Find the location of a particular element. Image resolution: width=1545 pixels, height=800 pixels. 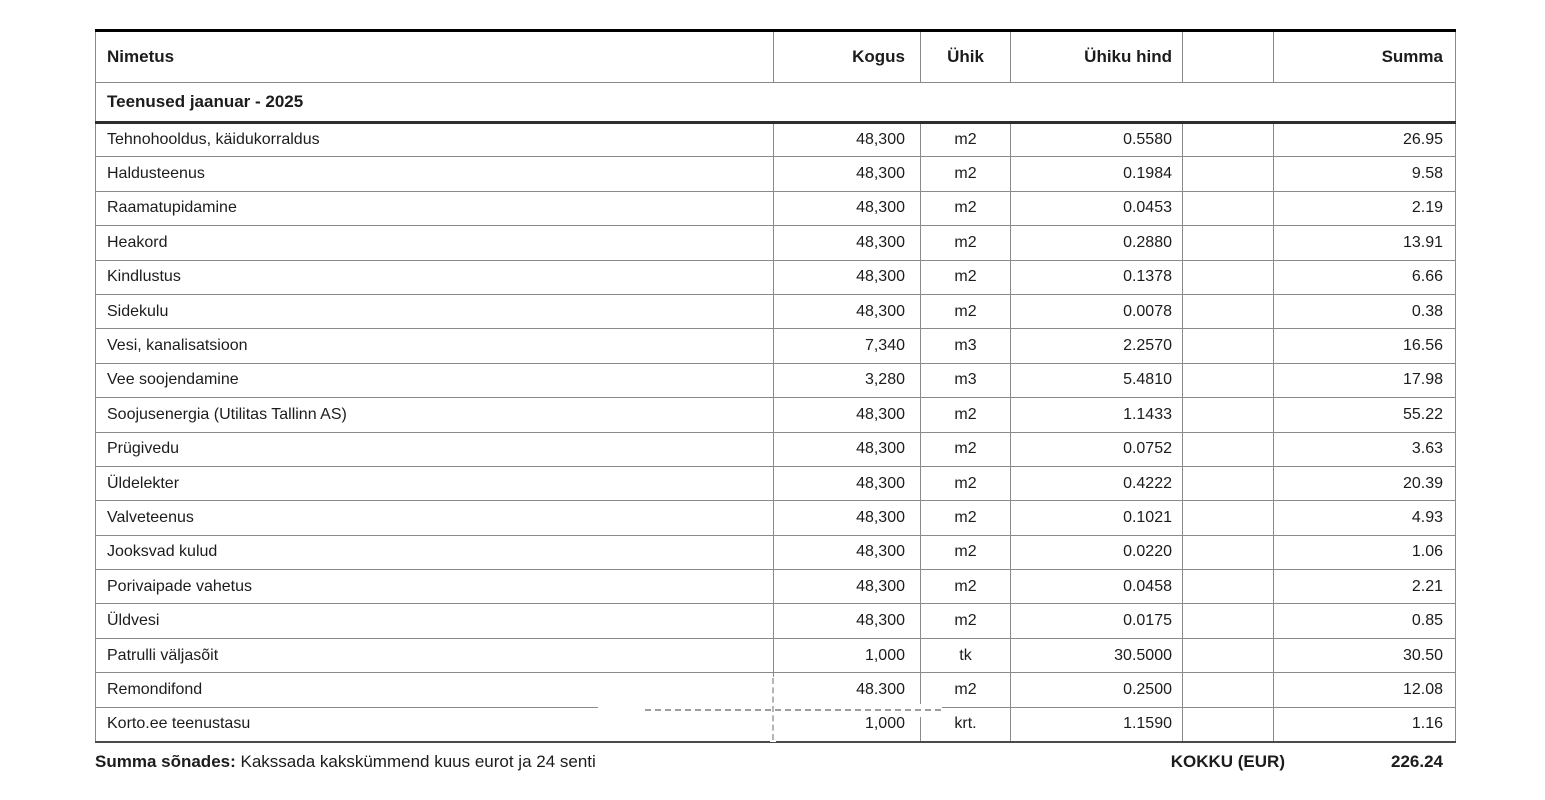

cell-nimetus: Üldelekter is located at coordinates (434, 483).